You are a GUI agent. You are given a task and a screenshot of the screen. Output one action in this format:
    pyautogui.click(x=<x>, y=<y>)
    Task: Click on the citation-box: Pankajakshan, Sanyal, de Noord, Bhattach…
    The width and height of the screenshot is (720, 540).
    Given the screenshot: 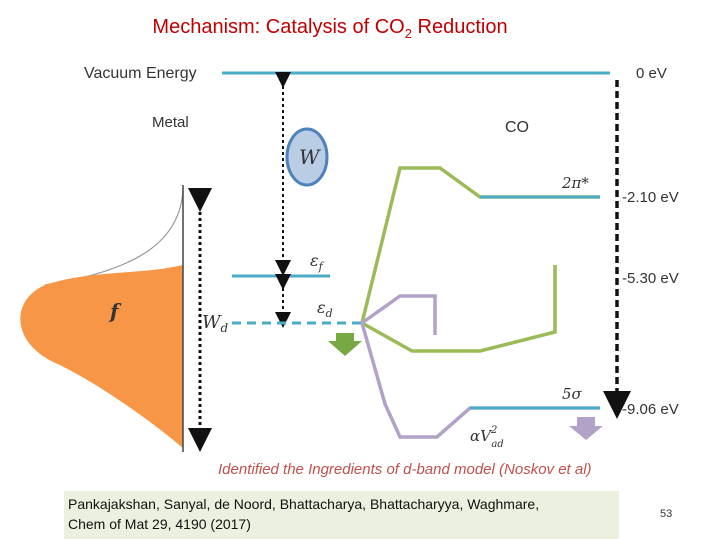 What is the action you would take?
    pyautogui.click(x=341, y=515)
    